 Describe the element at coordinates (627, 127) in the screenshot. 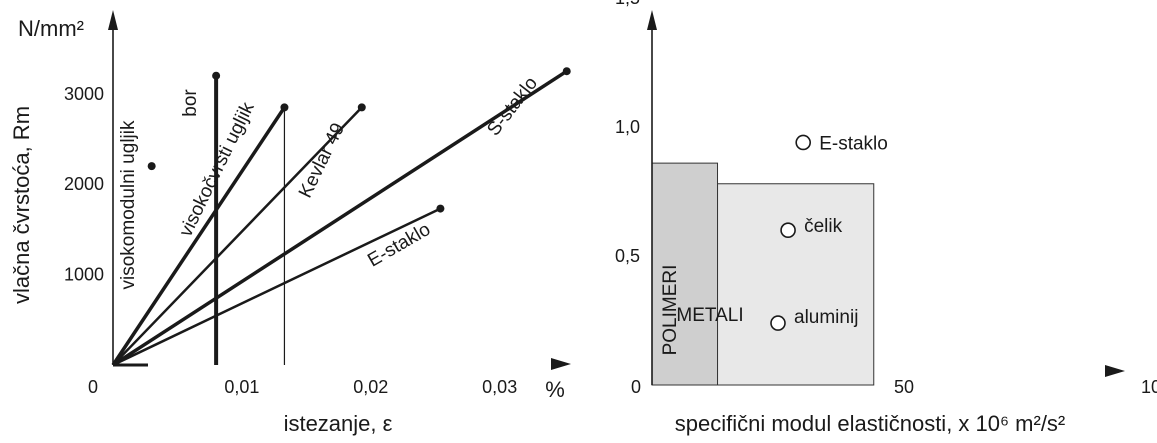

I see `y-tick-label: 1,0` at that location.